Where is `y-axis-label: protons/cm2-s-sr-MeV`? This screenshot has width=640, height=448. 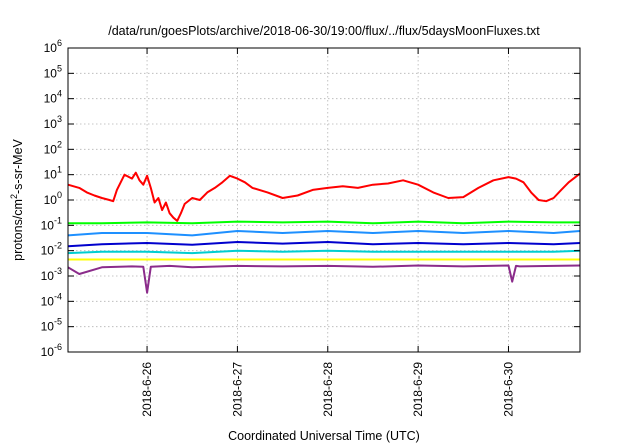
y-axis-label: protons/cm2-s-sr-MeV is located at coordinates (17, 199).